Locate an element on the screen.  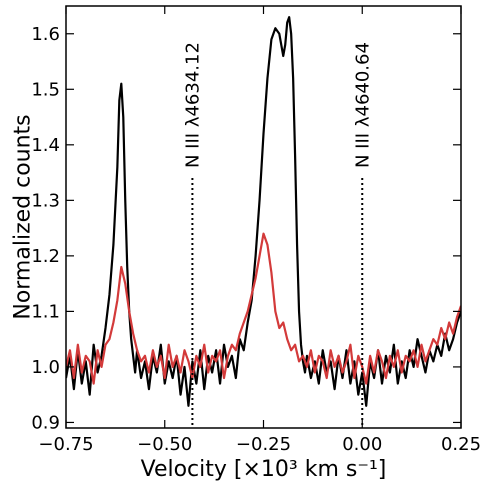
reference-label-1: N III λ4634.12 is located at coordinates (192, 105).